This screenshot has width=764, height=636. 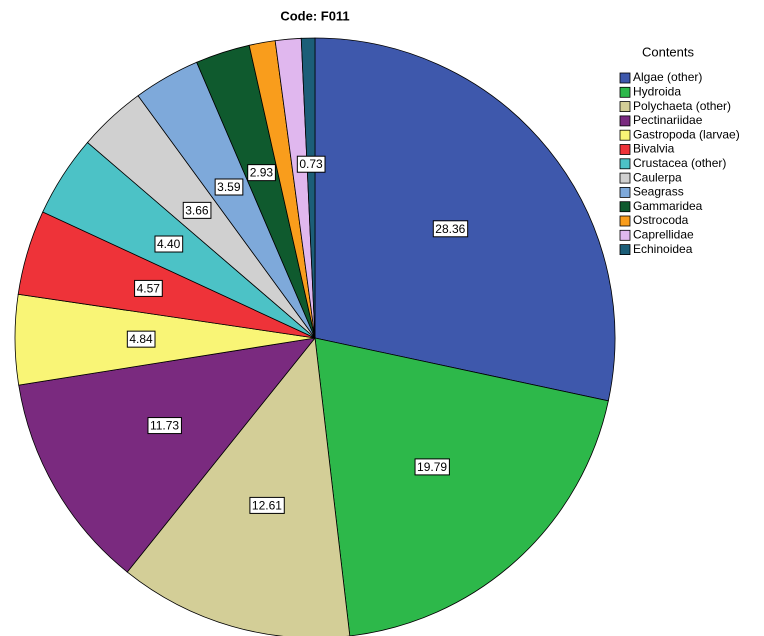 I want to click on data-label: 3.66, so click(x=197, y=210).